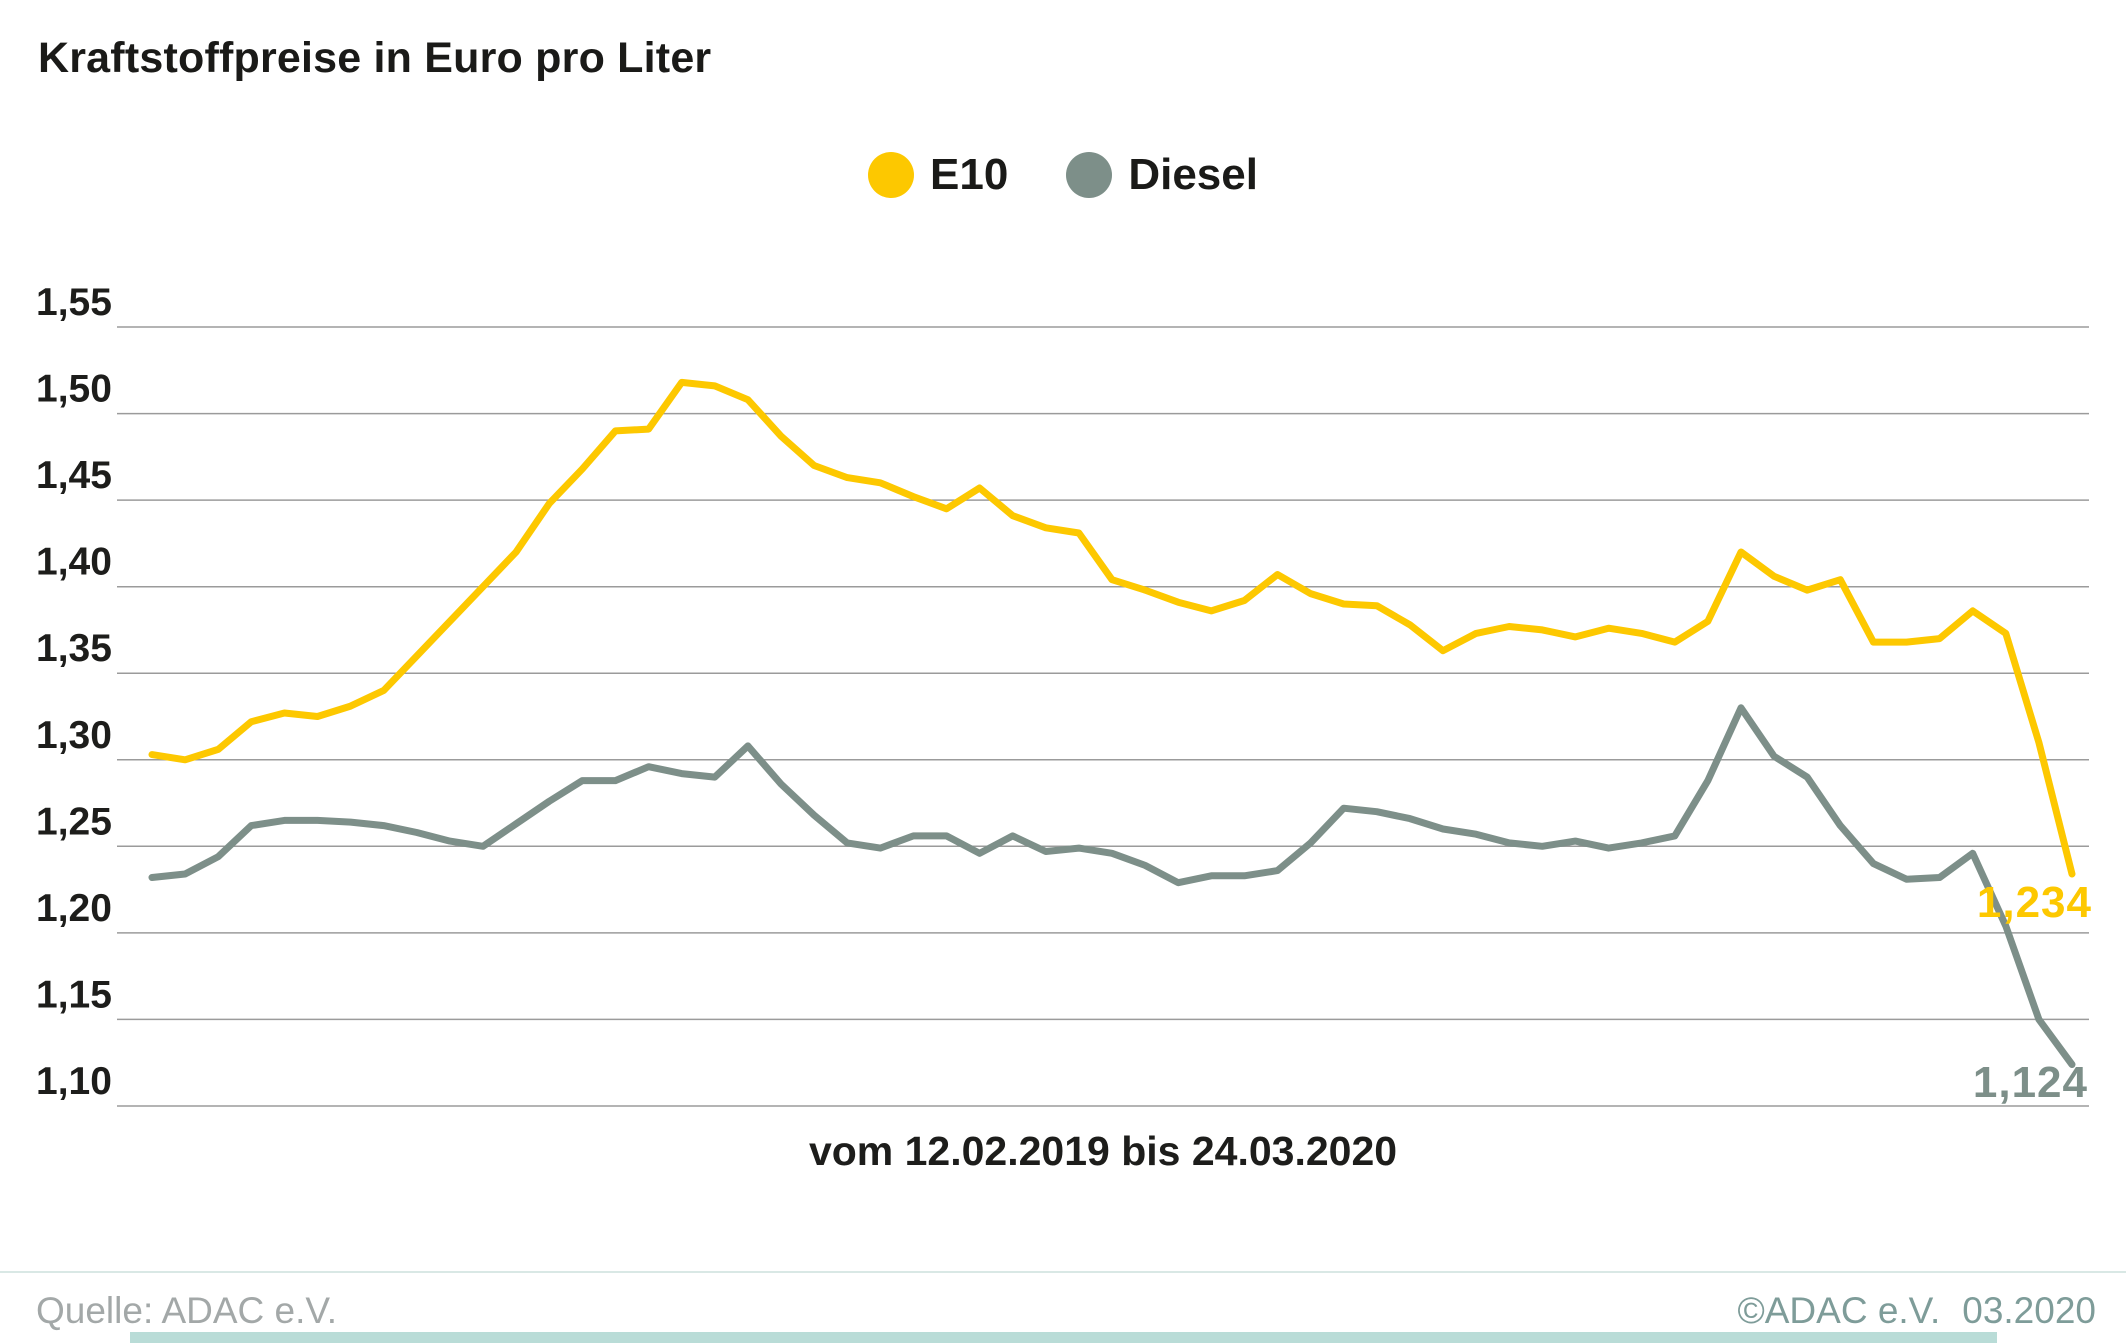  I want to click on legend: E10 Diesel, so click(1063, 175).